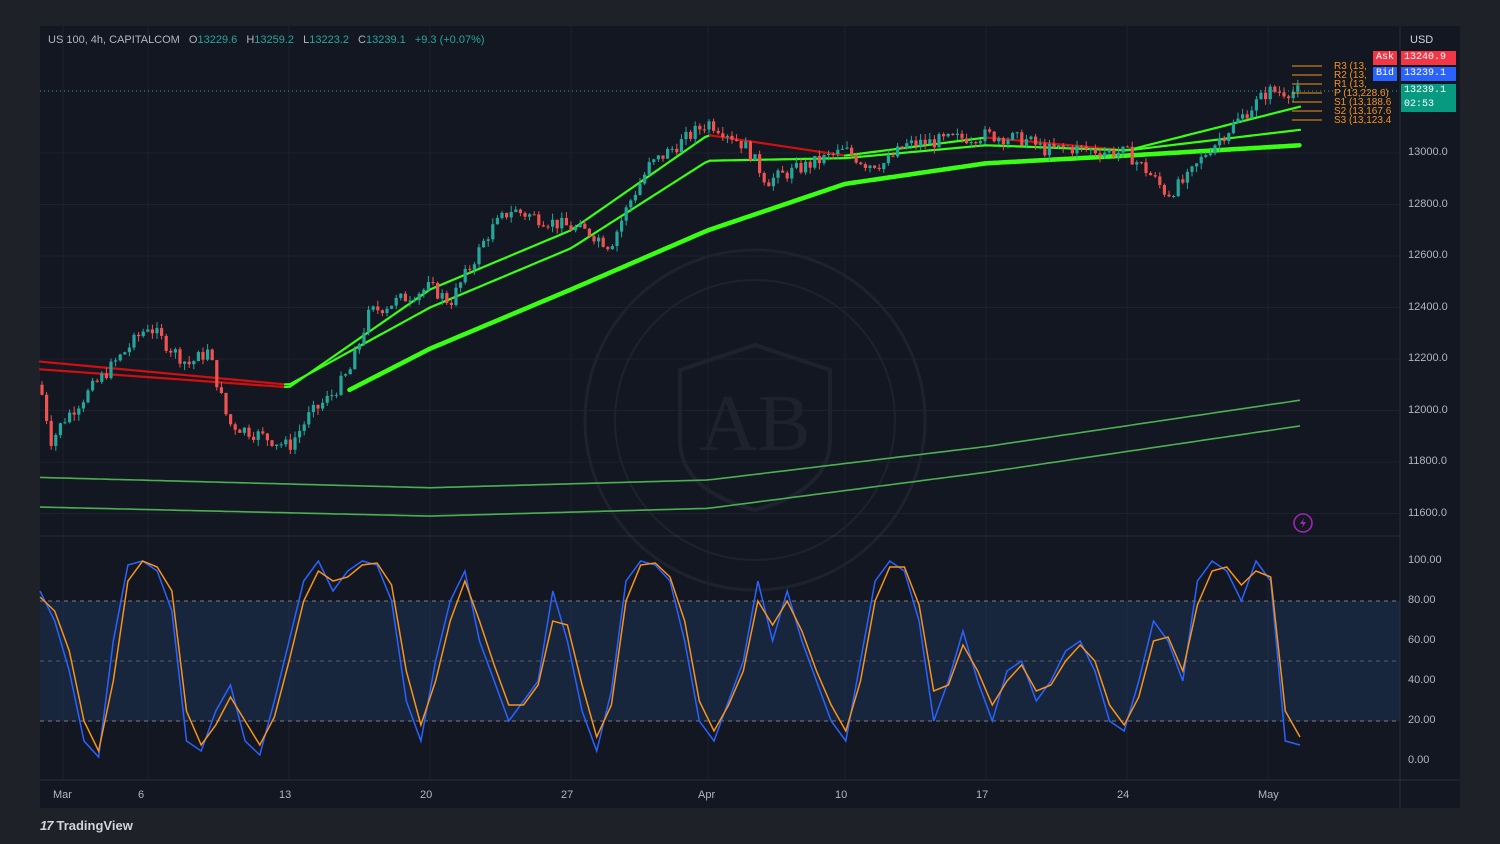  What do you see at coordinates (1385, 58) in the screenshot?
I see `ask-label: Ask` at bounding box center [1385, 58].